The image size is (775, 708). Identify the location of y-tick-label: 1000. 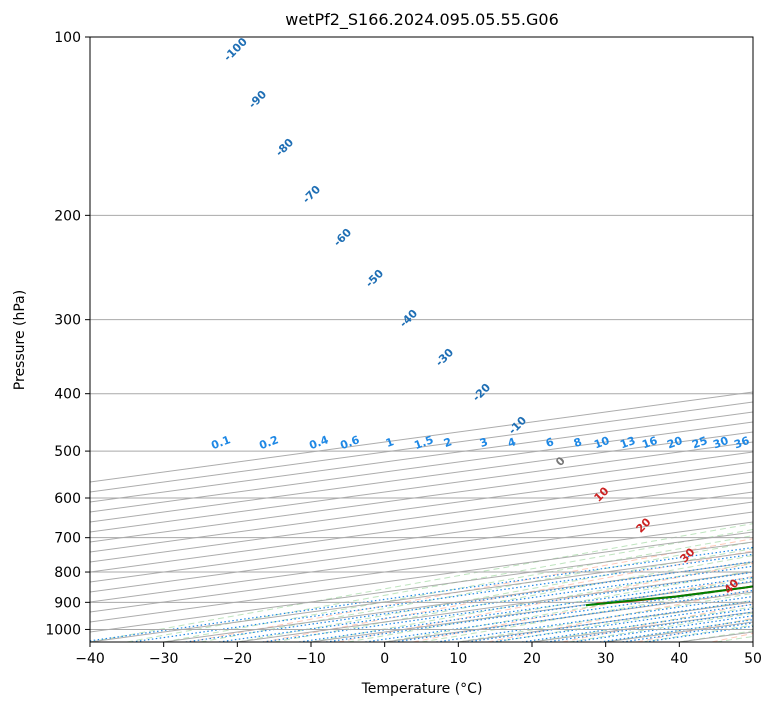
(63, 630).